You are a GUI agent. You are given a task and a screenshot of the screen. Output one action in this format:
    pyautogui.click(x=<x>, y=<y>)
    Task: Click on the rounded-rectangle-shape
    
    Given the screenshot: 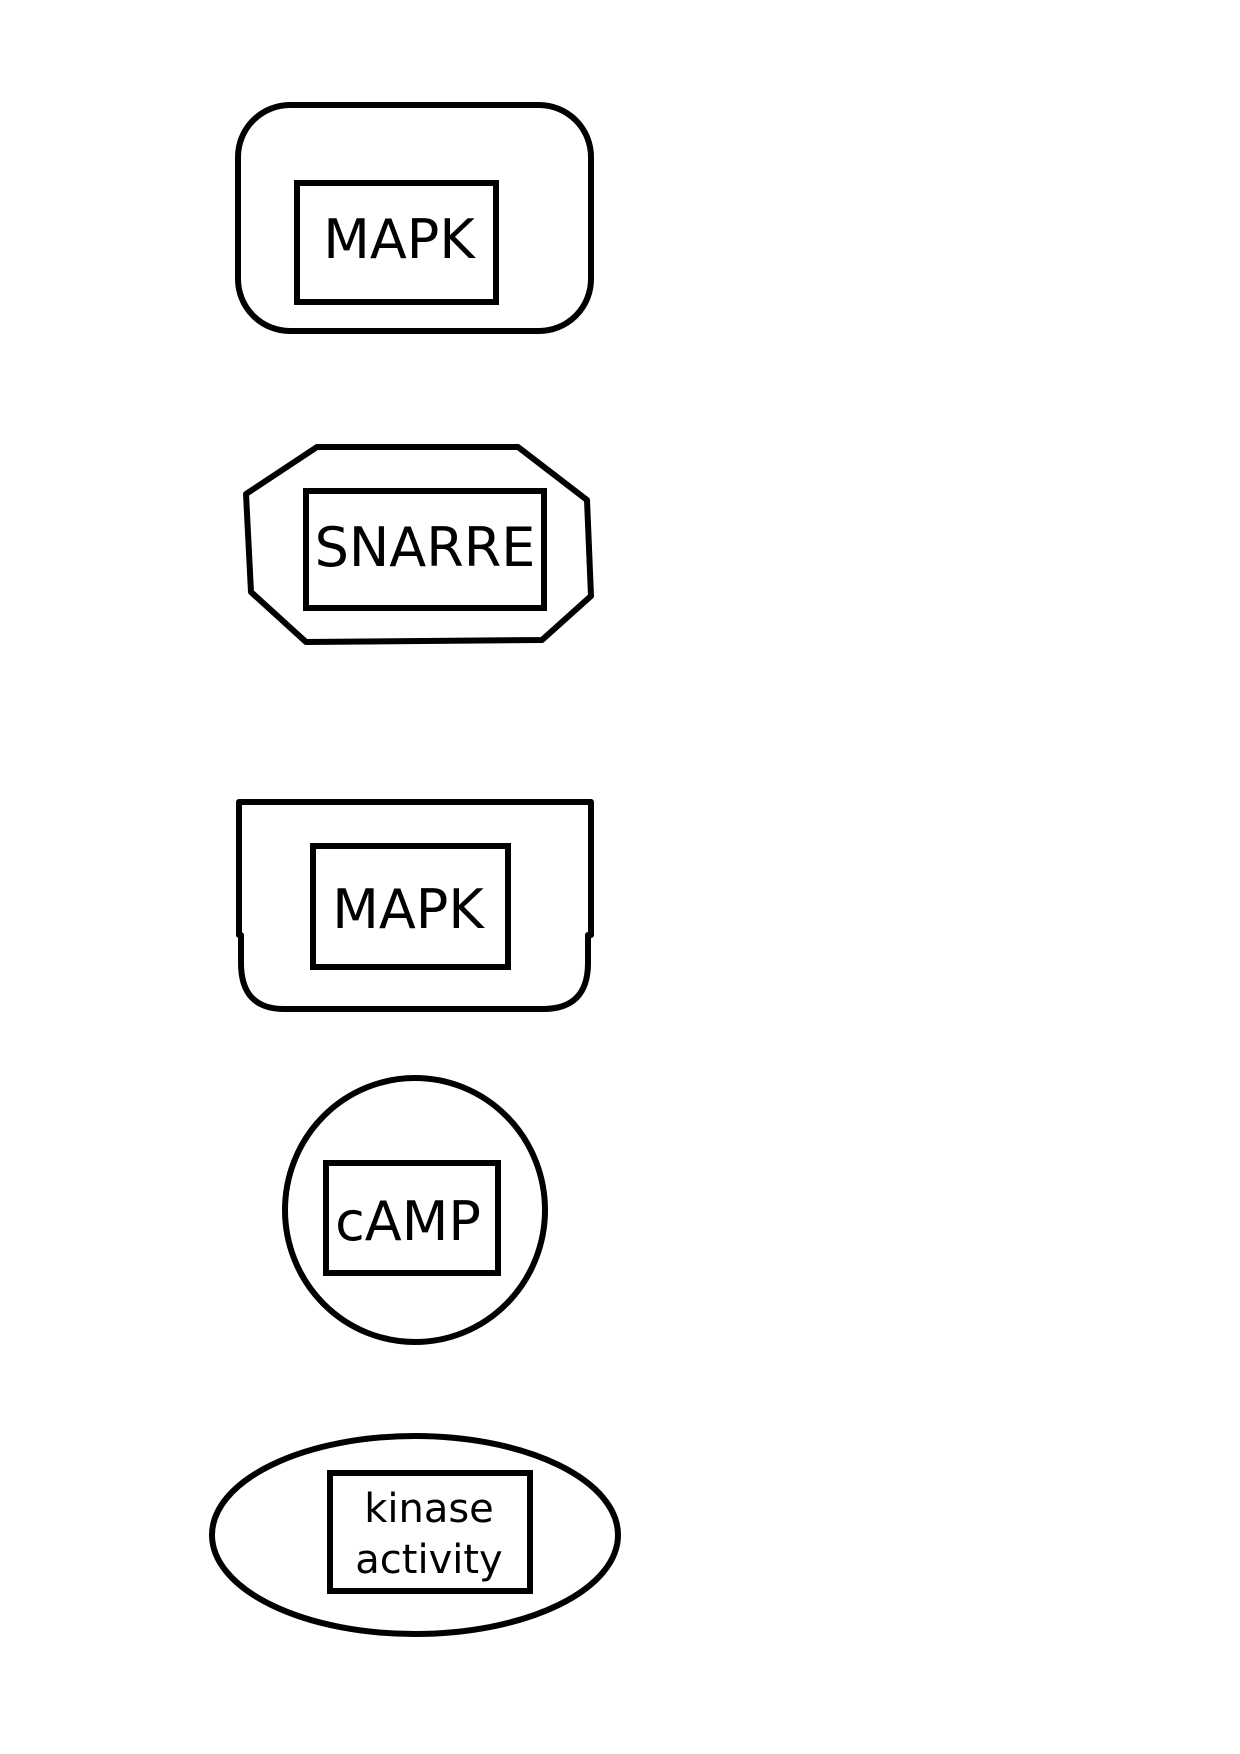 What is the action you would take?
    pyautogui.click(x=414, y=218)
    